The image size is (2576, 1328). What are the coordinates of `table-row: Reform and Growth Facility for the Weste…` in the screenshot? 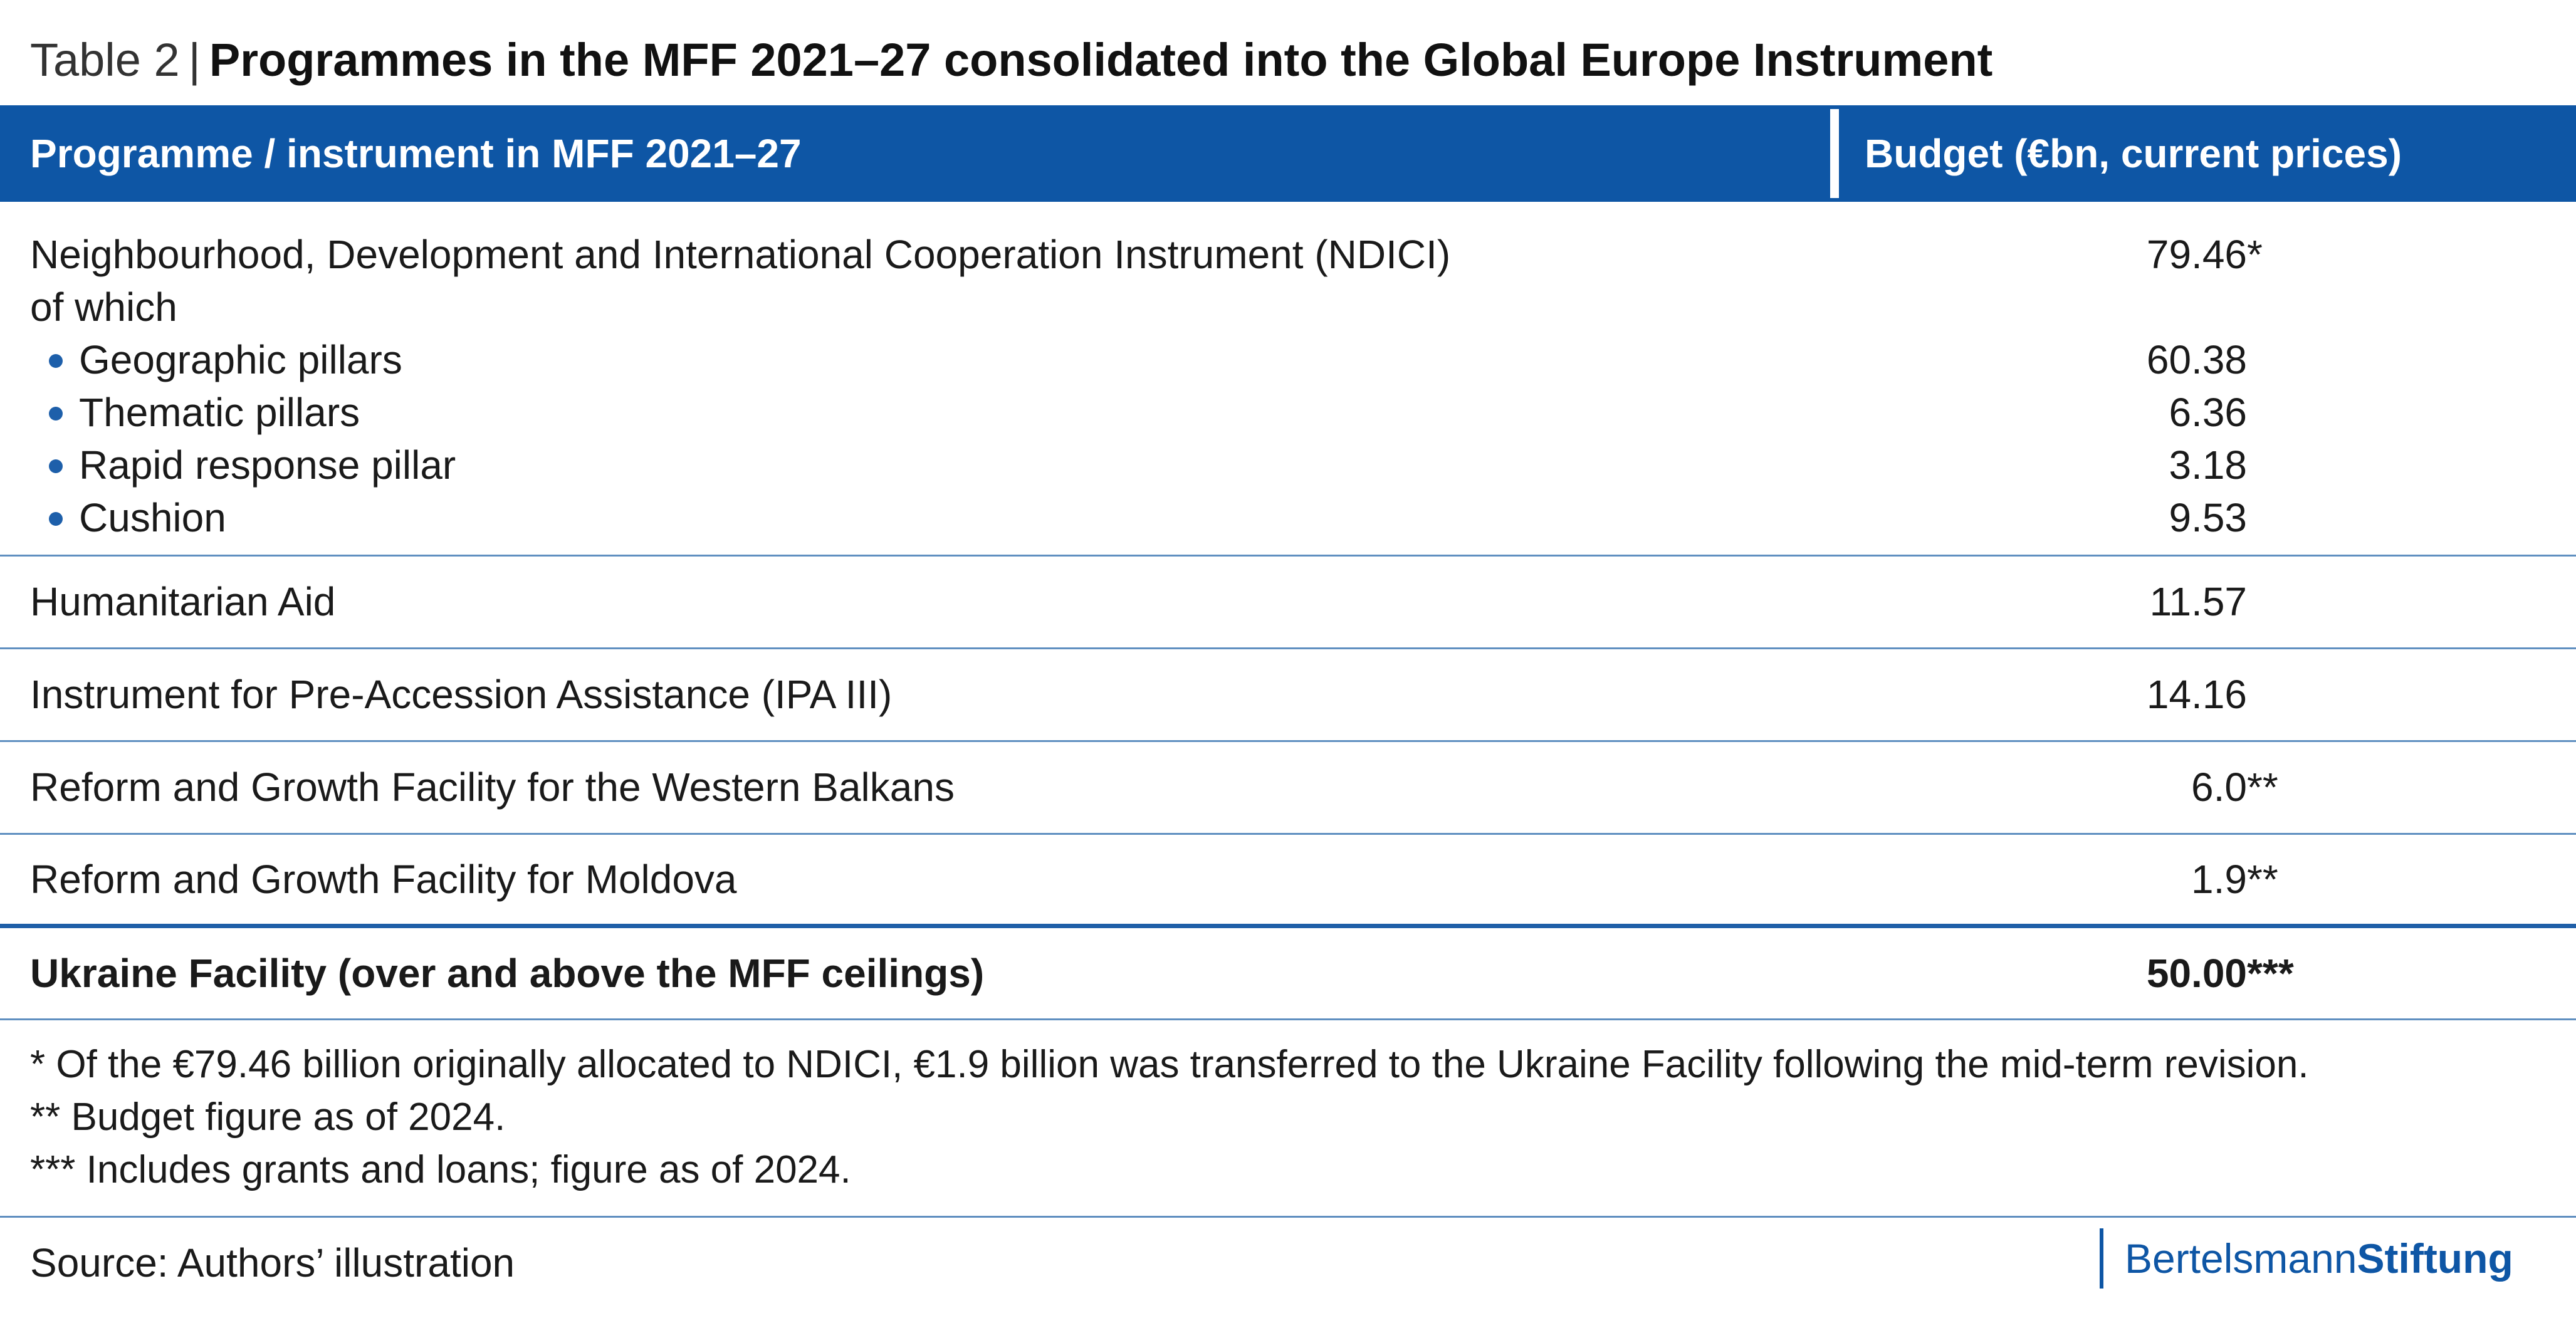 It's located at (1288, 788).